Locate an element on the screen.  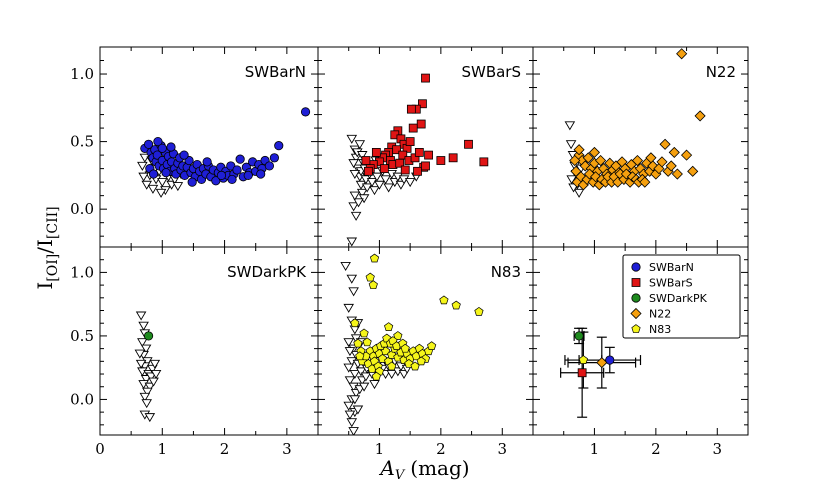
summary-point-N83 is located at coordinates (583, 359).